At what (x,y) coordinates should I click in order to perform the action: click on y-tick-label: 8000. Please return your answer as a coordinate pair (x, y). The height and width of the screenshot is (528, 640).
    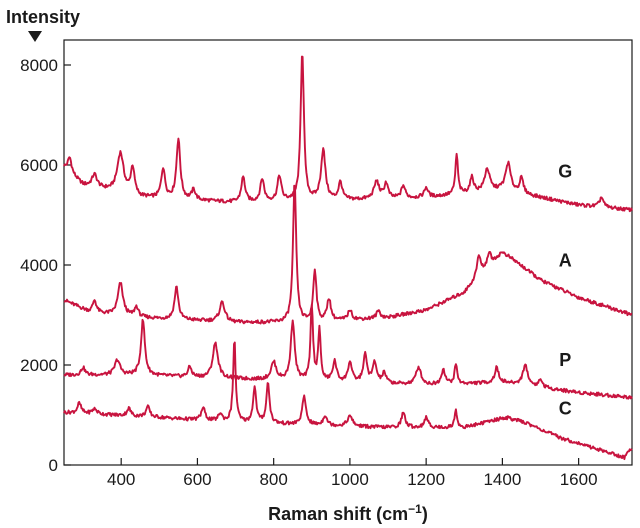
    Looking at the image, I should click on (39, 65).